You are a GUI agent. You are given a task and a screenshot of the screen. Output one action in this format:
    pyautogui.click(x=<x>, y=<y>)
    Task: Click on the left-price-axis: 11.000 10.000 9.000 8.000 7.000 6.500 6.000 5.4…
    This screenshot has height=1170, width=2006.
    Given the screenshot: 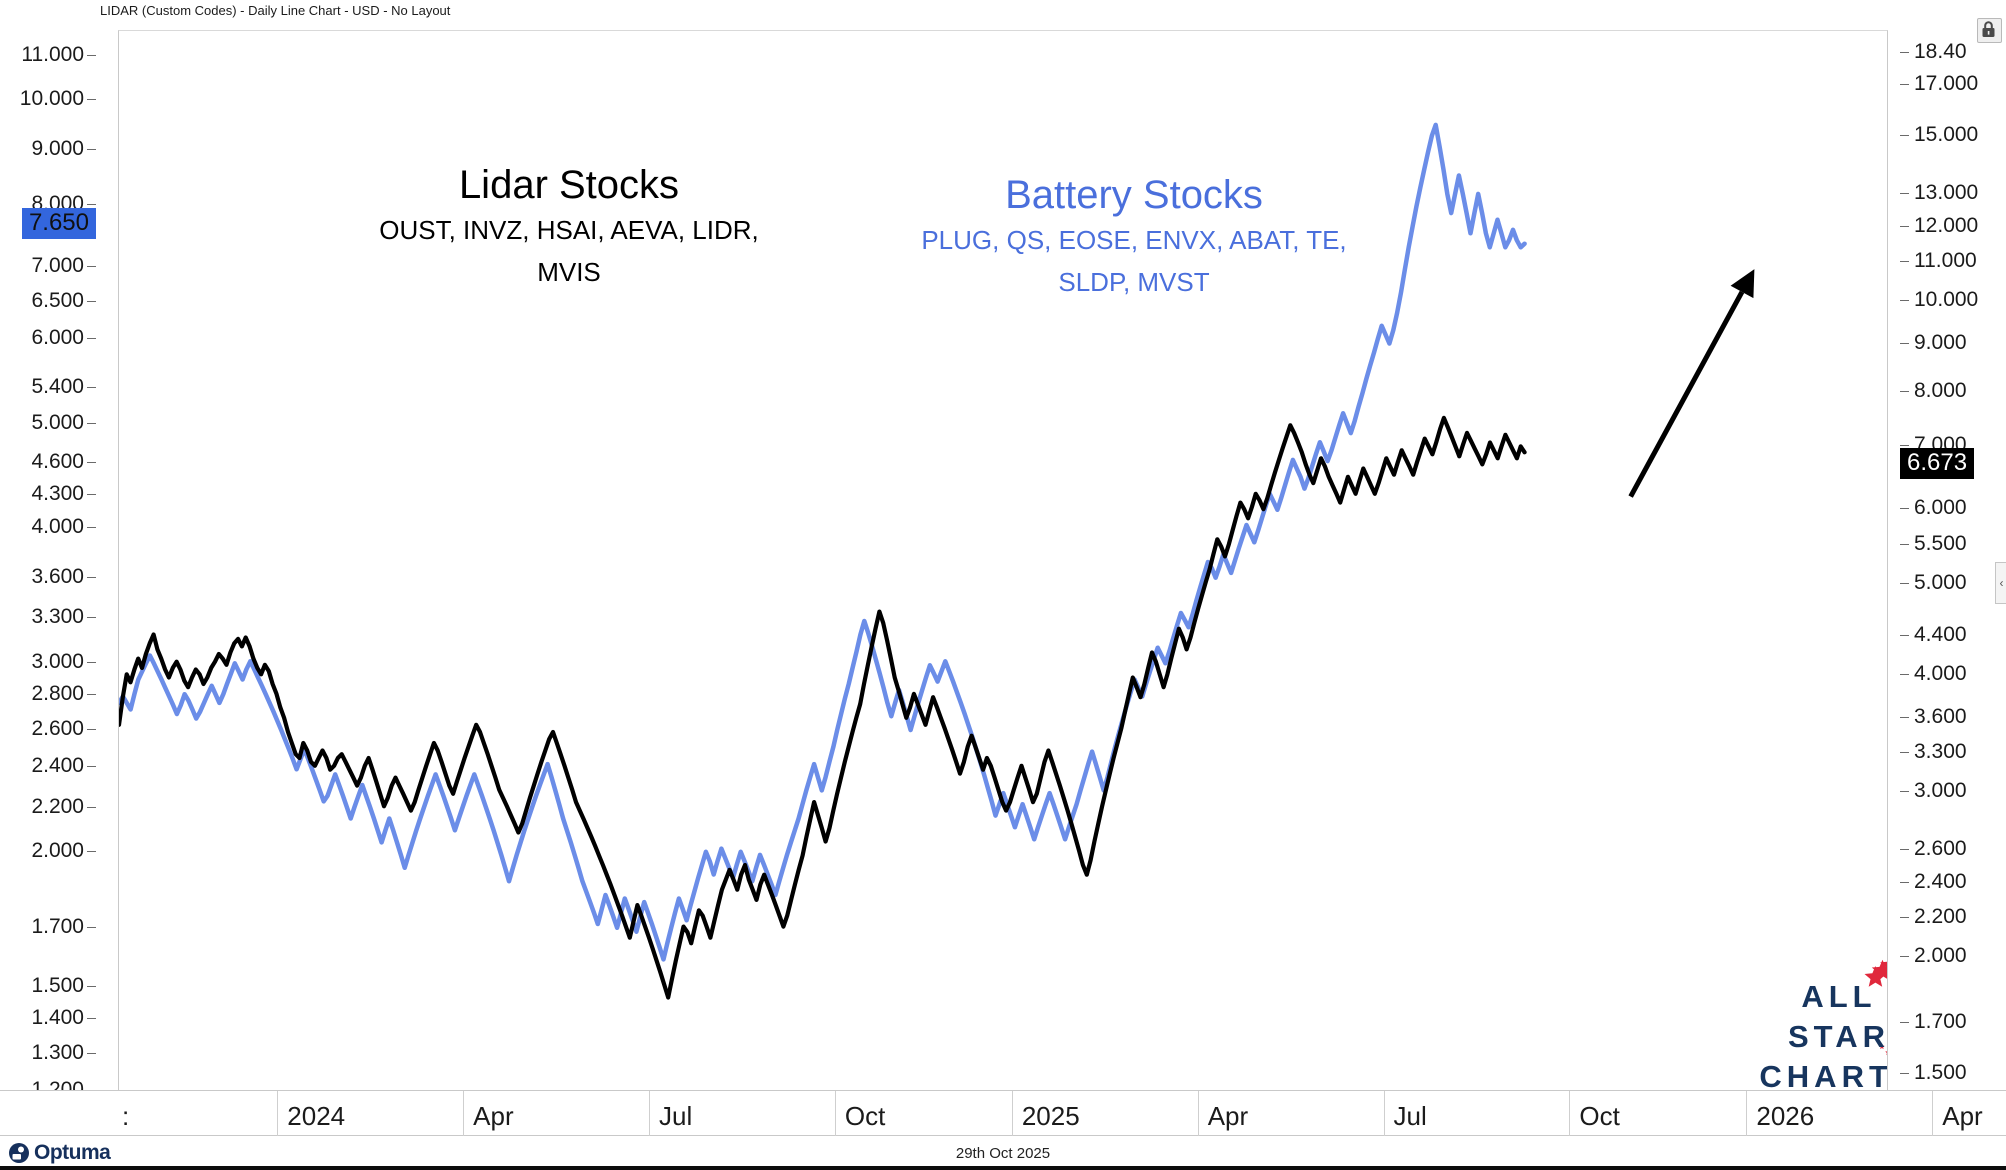 What is the action you would take?
    pyautogui.click(x=59, y=565)
    